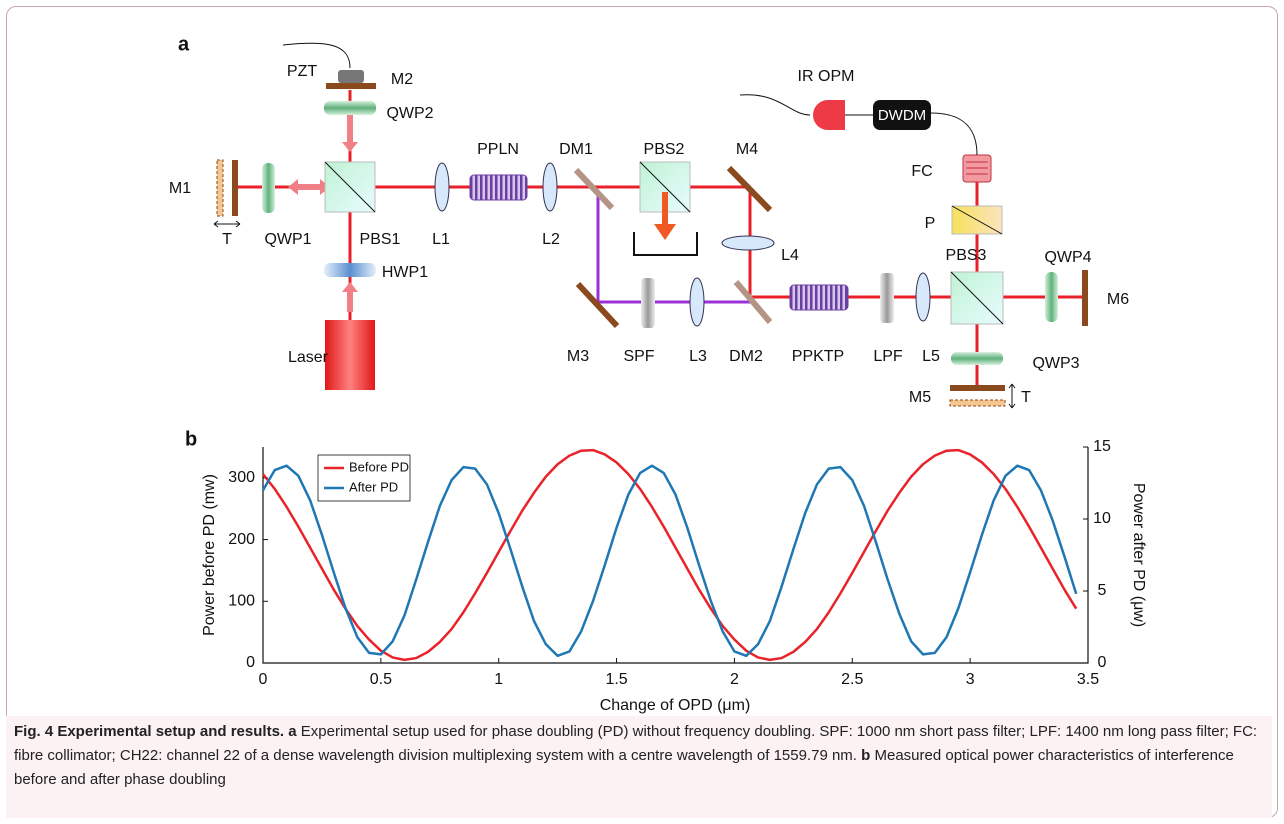  What do you see at coordinates (308, 357) in the screenshot?
I see `component-label: Laser` at bounding box center [308, 357].